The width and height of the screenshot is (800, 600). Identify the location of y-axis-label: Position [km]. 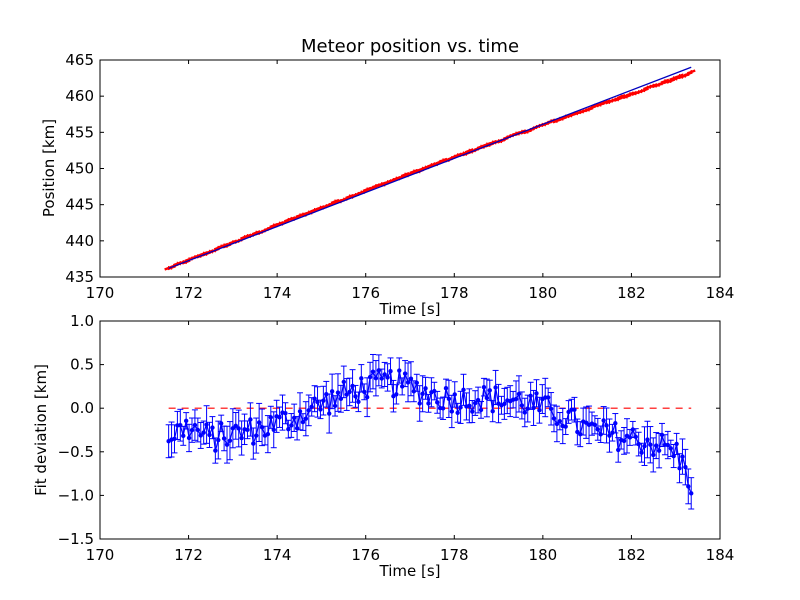
(49, 168).